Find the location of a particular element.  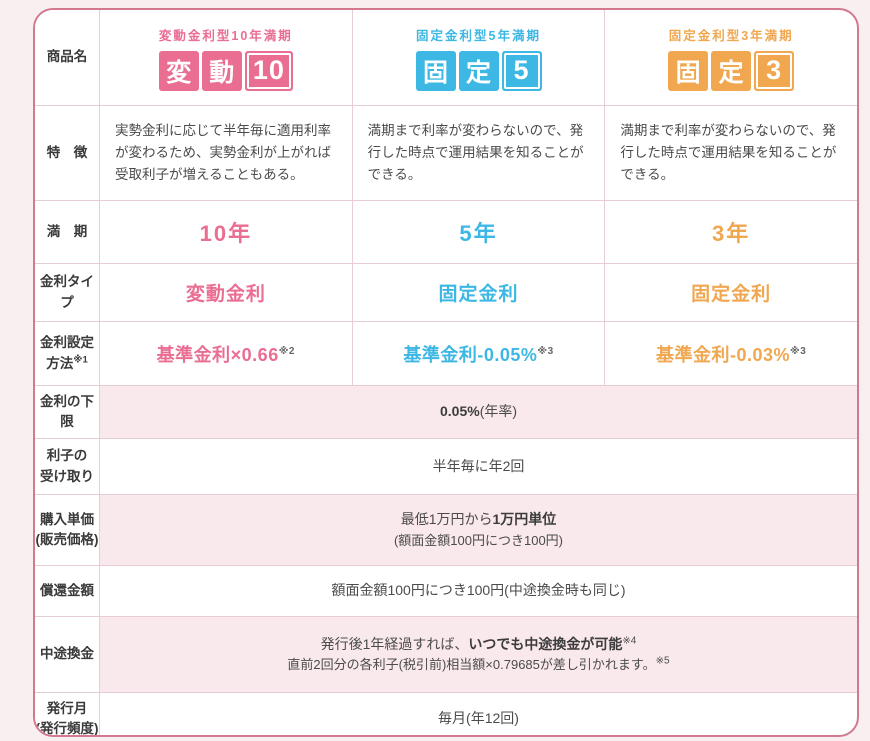

label-text: (発行頻度) is located at coordinates (67, 728).